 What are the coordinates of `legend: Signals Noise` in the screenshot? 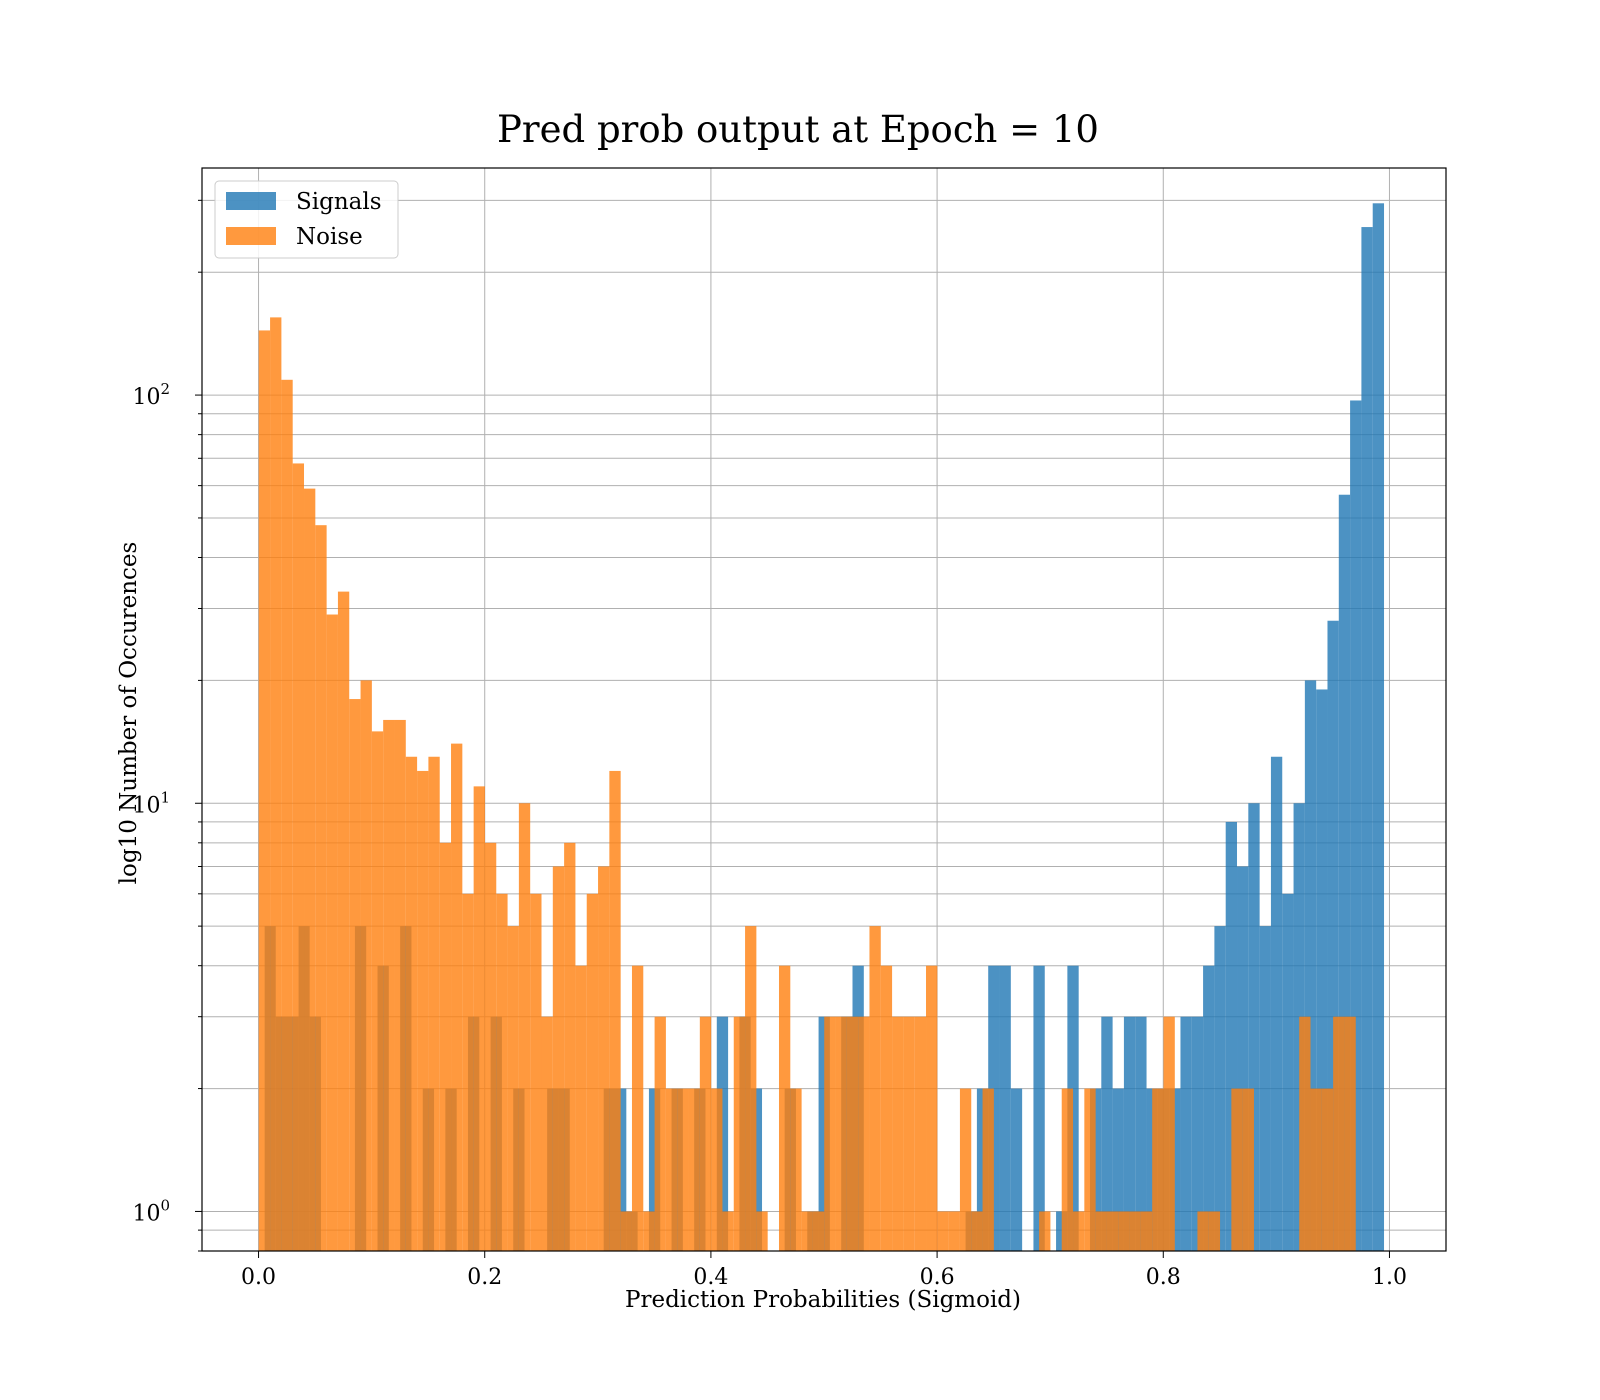 It's located at (306, 219).